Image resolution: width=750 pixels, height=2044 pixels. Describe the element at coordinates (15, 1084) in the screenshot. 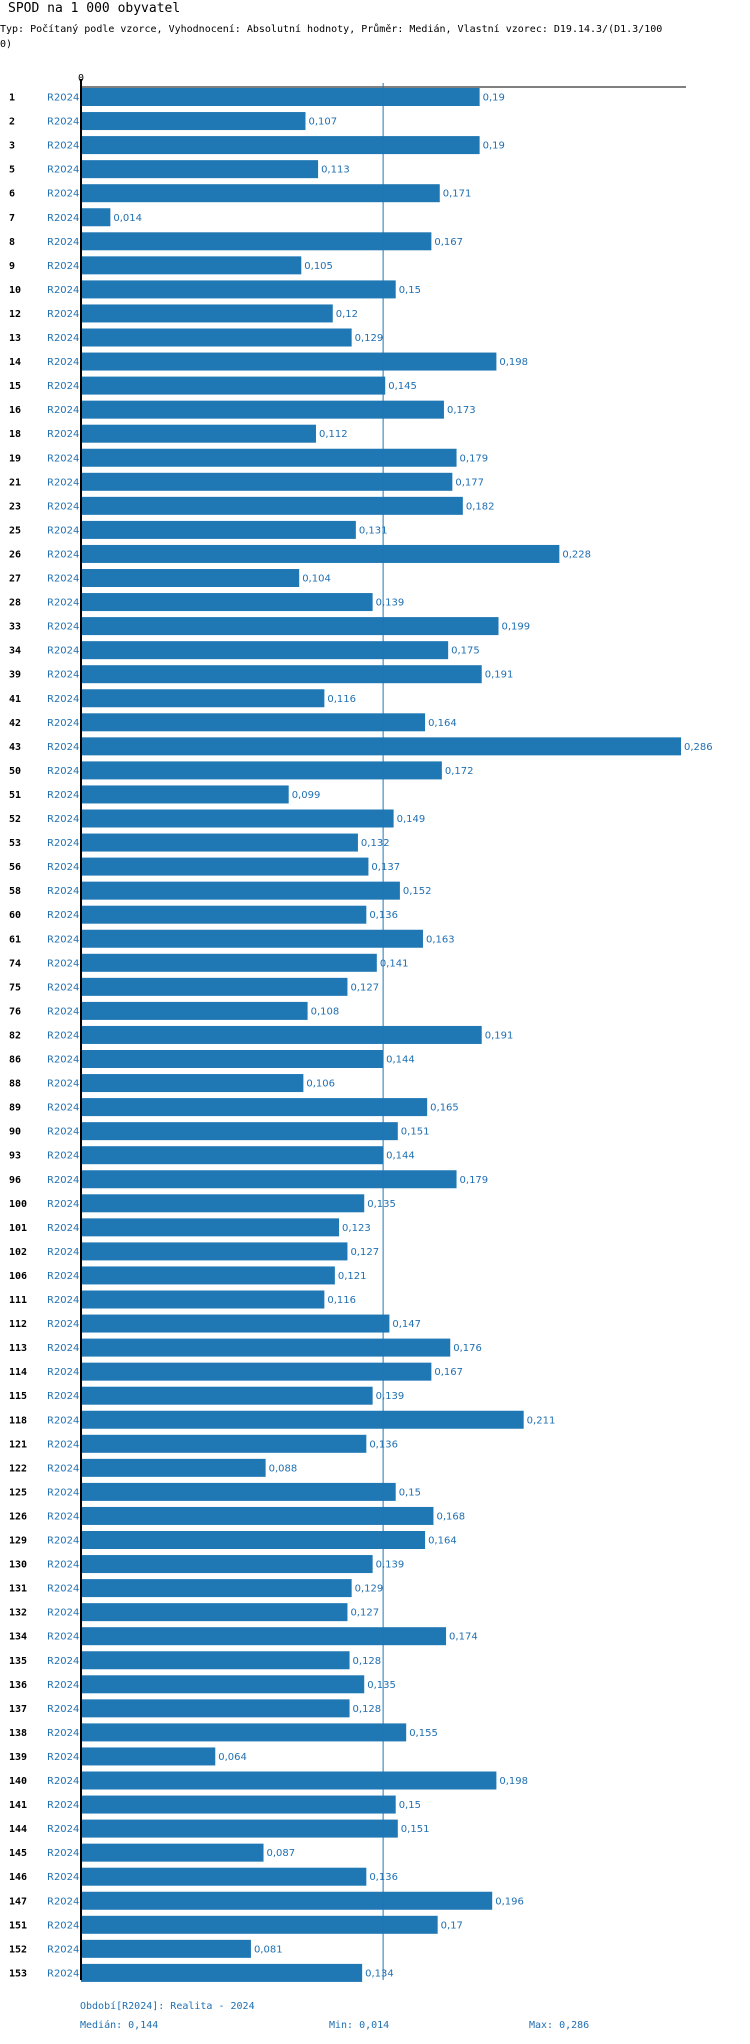

I see `category-label: 88` at that location.